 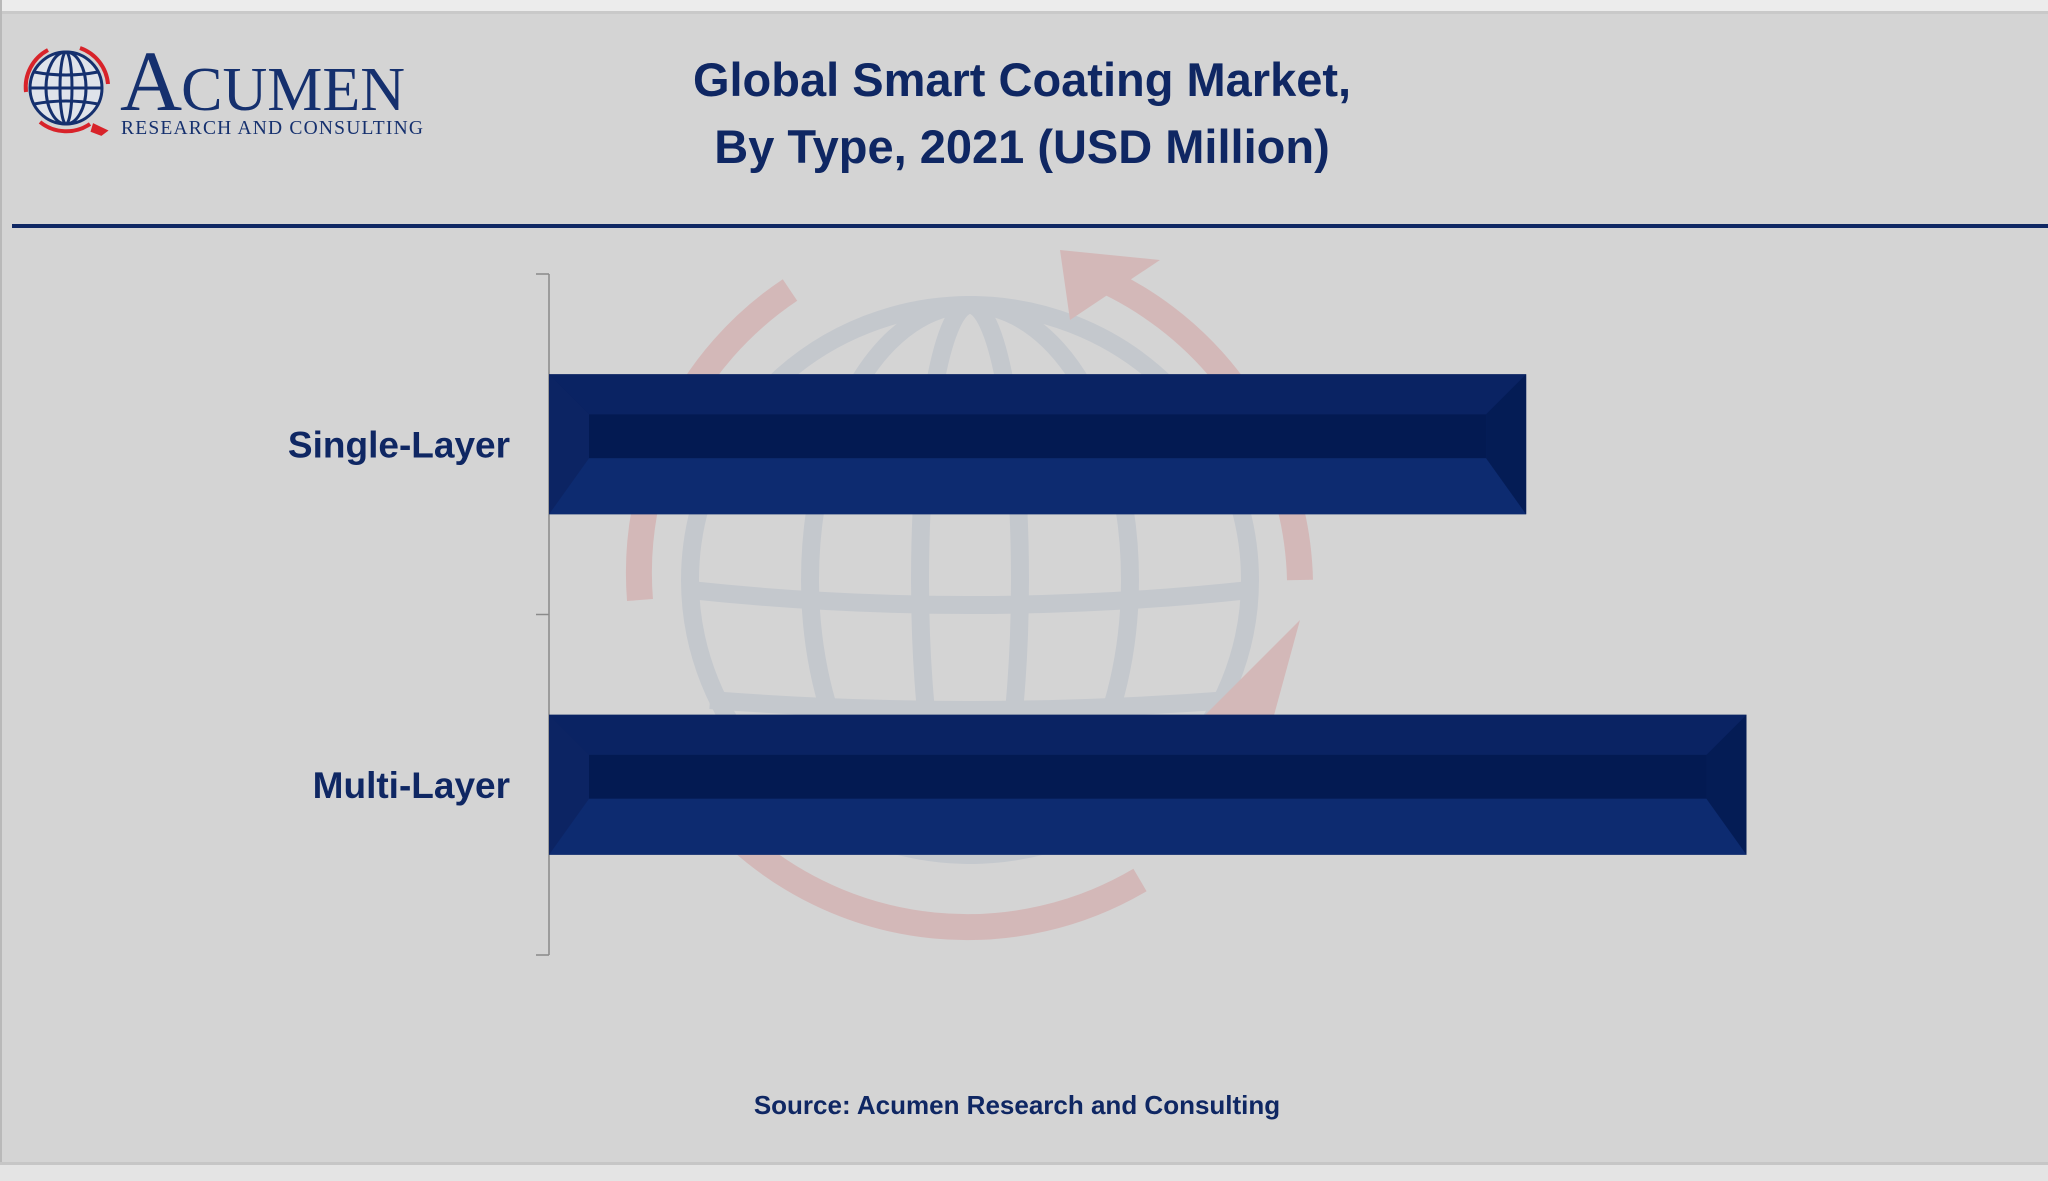 I want to click on logo-wordmark: ACUMEN, so click(x=263, y=81).